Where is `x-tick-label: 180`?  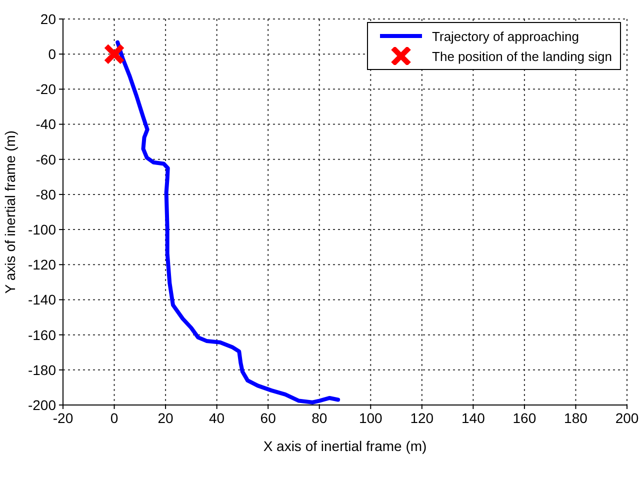 x-tick-label: 180 is located at coordinates (576, 418).